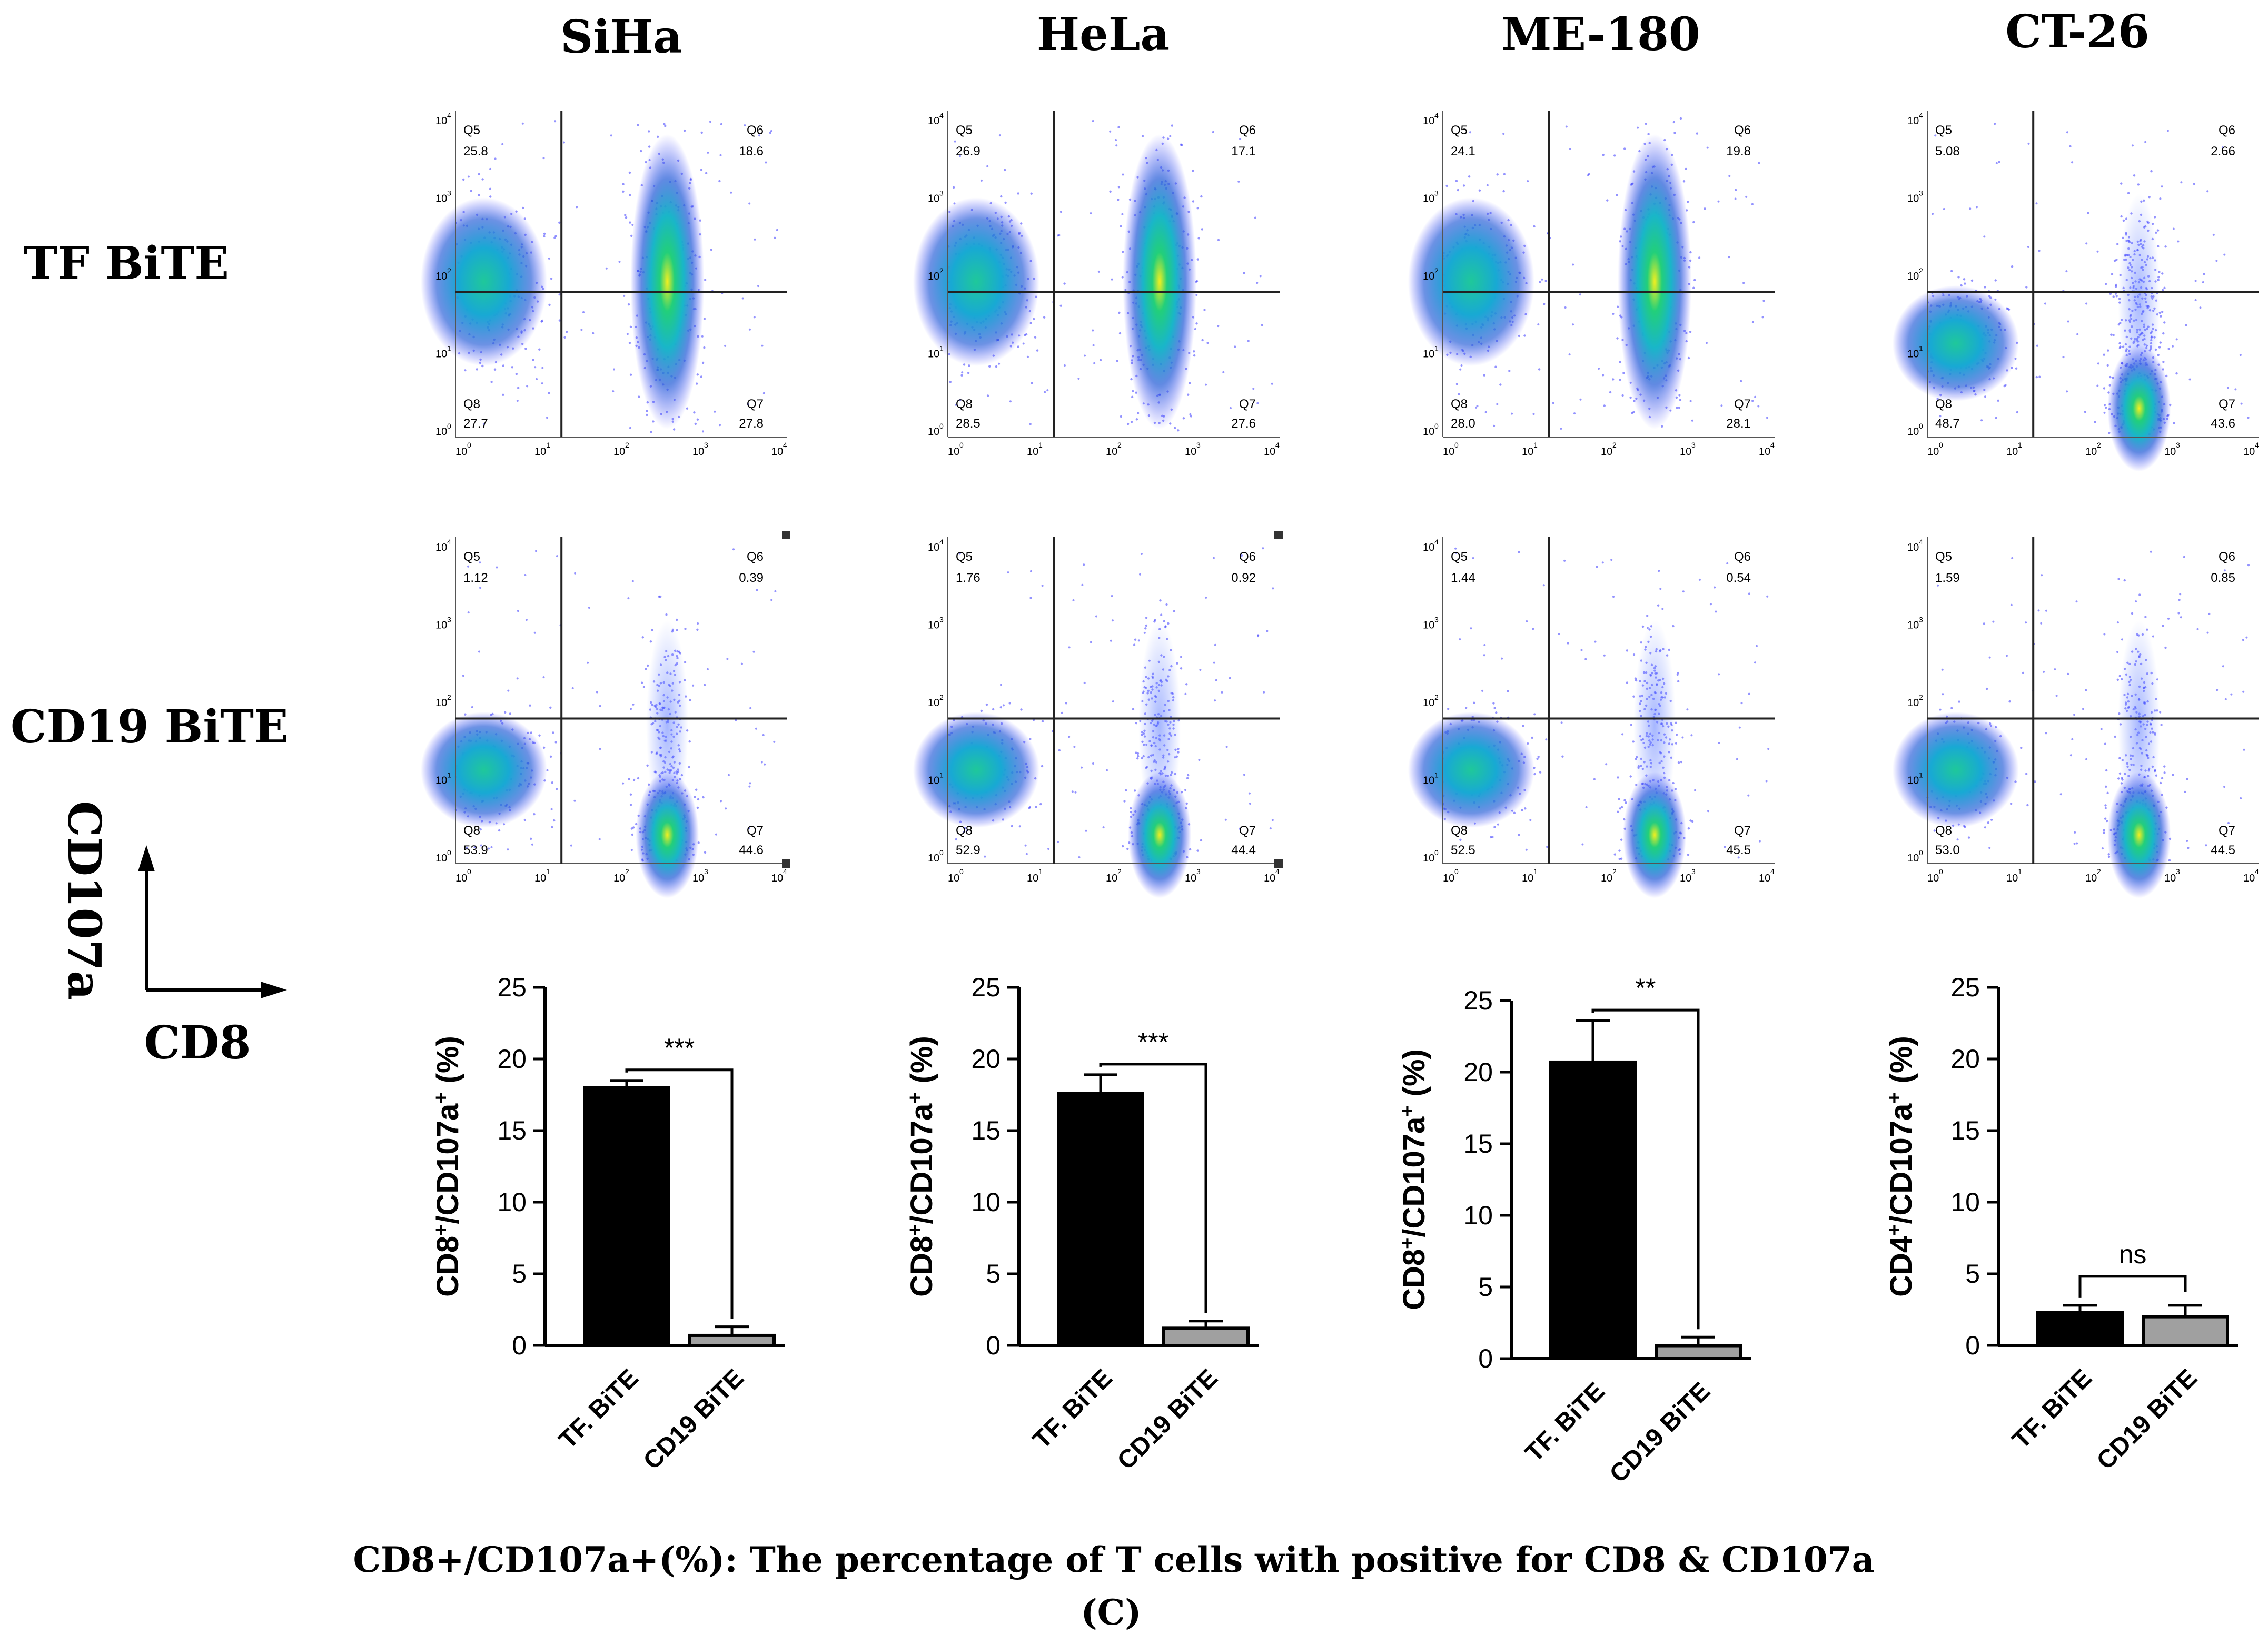 This screenshot has width=2268, height=1644. What do you see at coordinates (1593, 1210) in the screenshot?
I see `bar-tf-bite` at bounding box center [1593, 1210].